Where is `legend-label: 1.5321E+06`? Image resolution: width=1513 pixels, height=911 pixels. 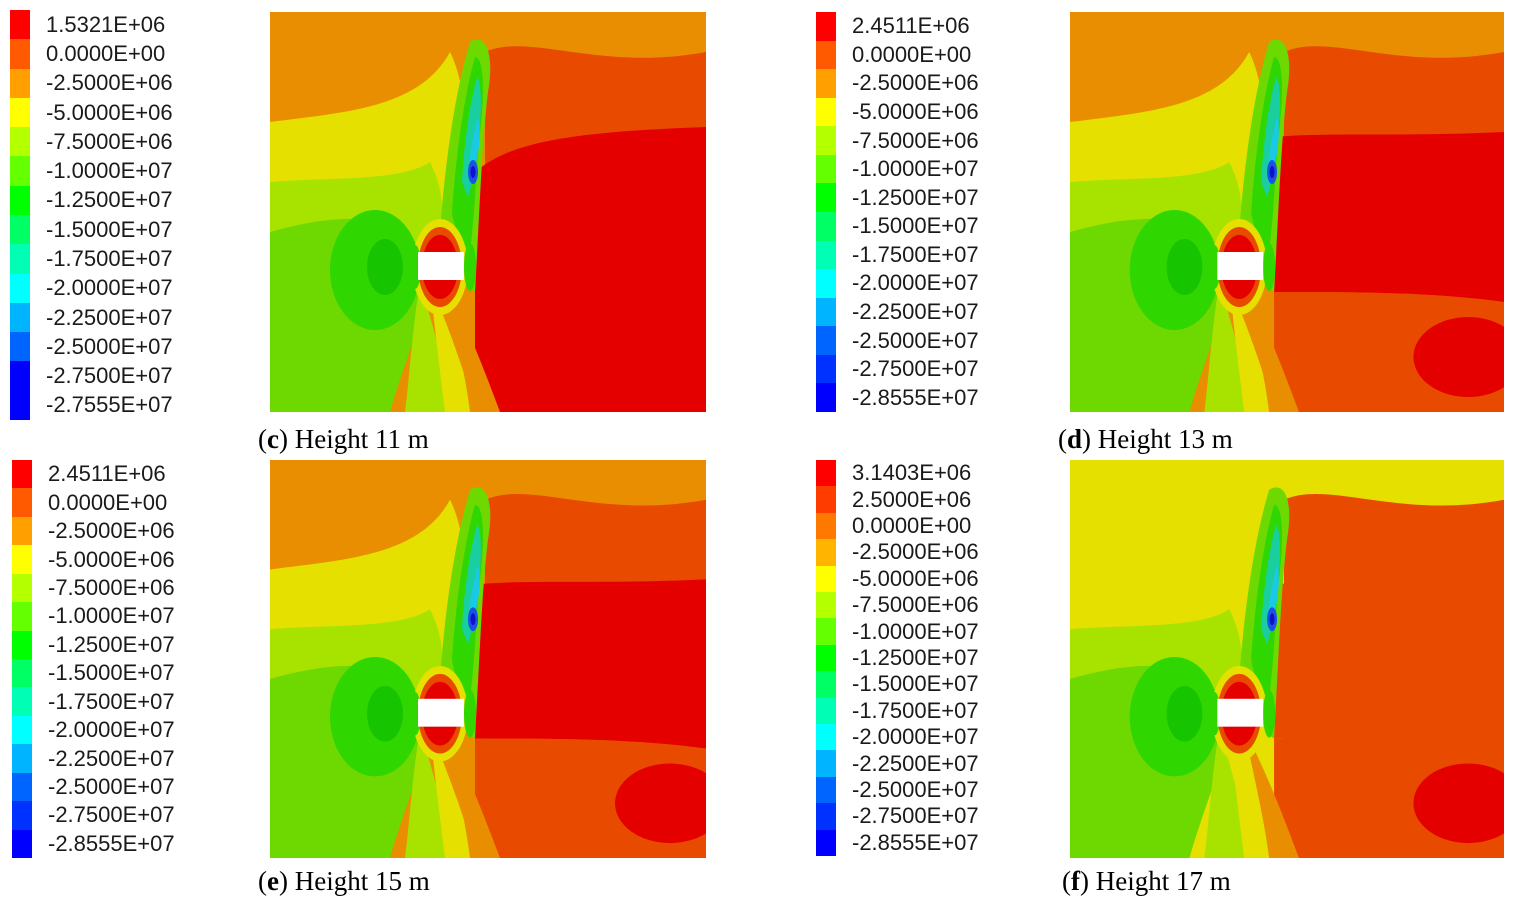 legend-label: 1.5321E+06 is located at coordinates (106, 24).